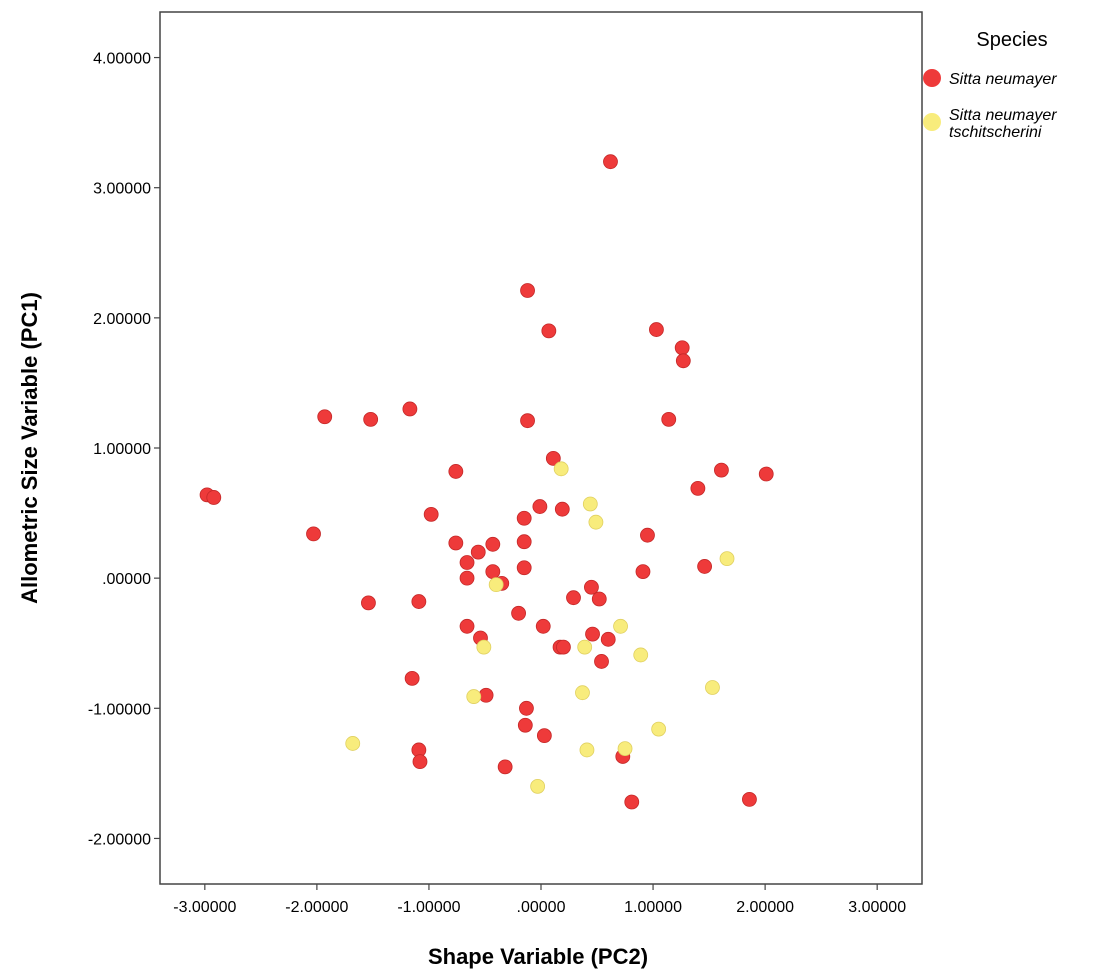 The height and width of the screenshot is (978, 1104). Describe the element at coordinates (653, 907) in the screenshot. I see `x-tick-label: 1.00000` at that location.